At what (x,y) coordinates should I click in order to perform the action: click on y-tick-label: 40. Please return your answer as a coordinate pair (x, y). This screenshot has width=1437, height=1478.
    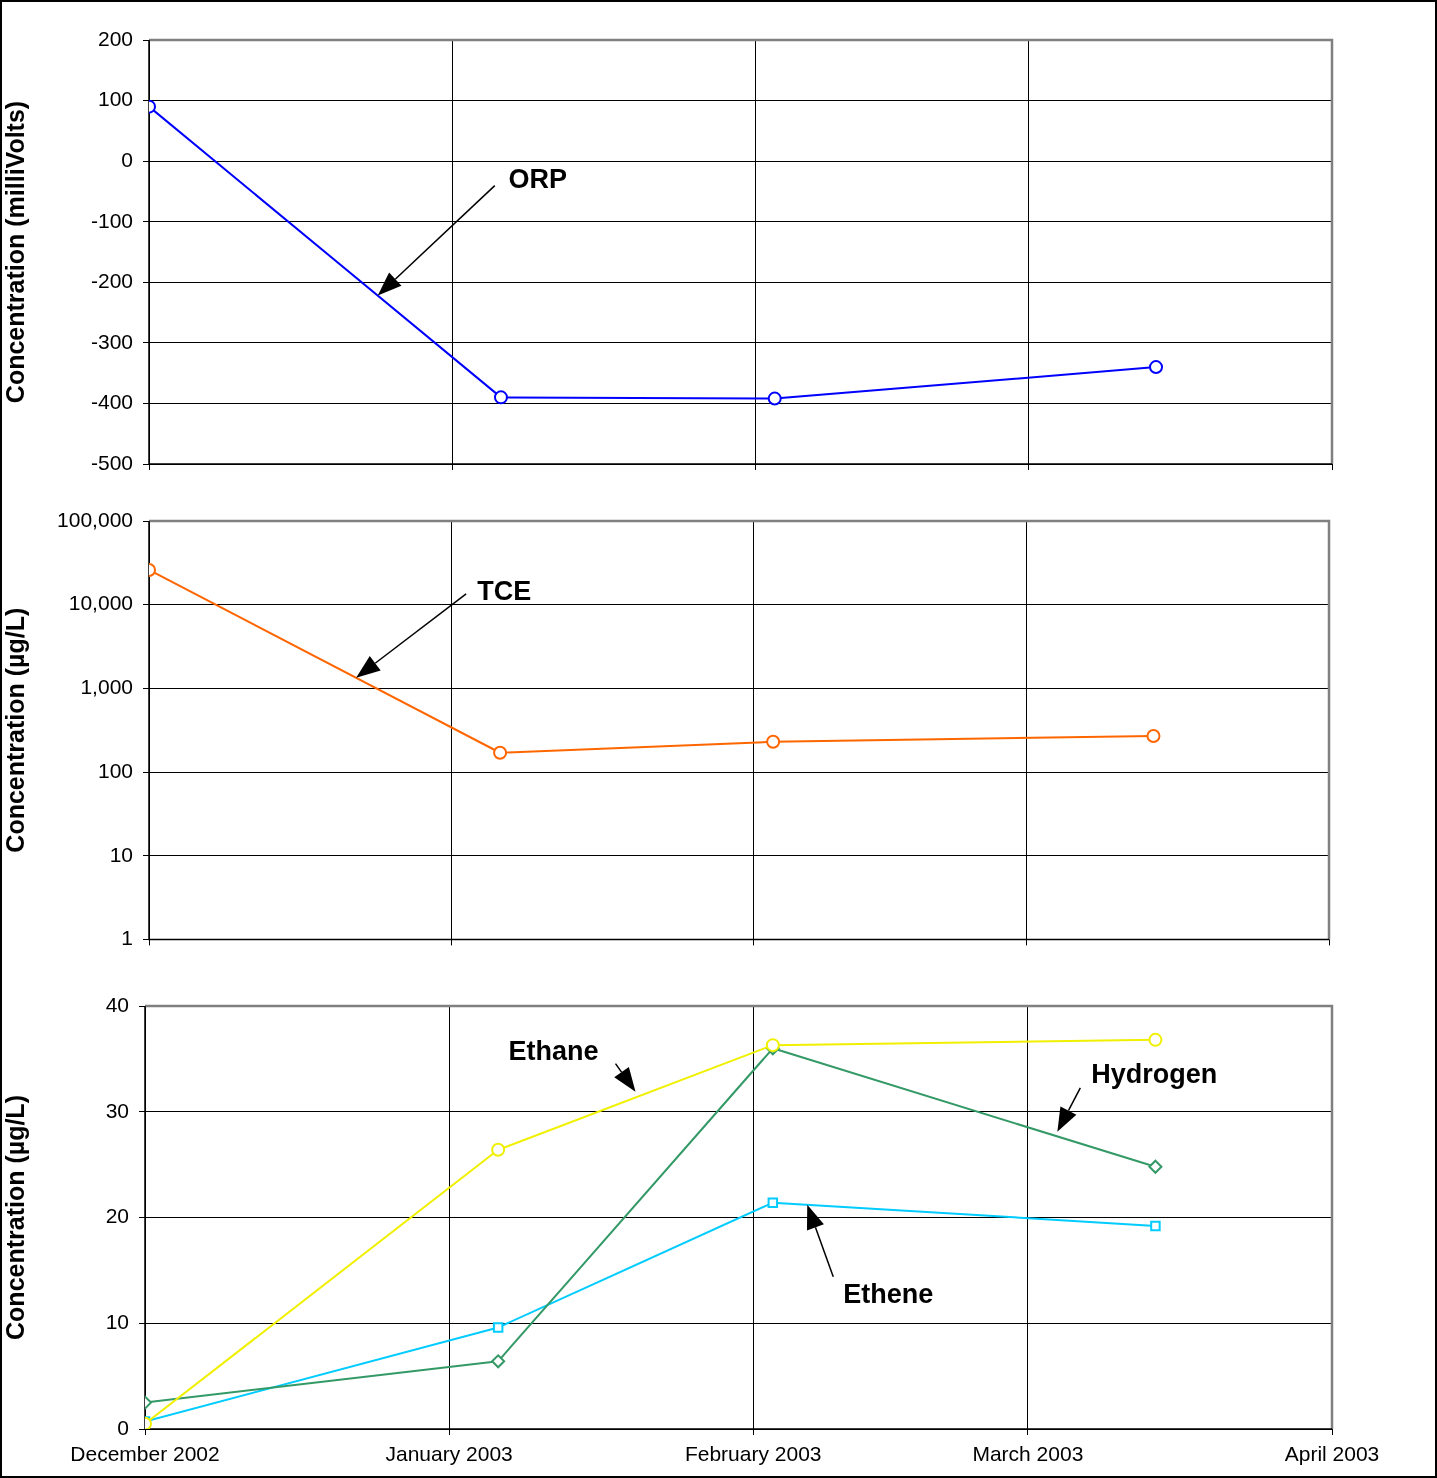
    Looking at the image, I should click on (117, 1004).